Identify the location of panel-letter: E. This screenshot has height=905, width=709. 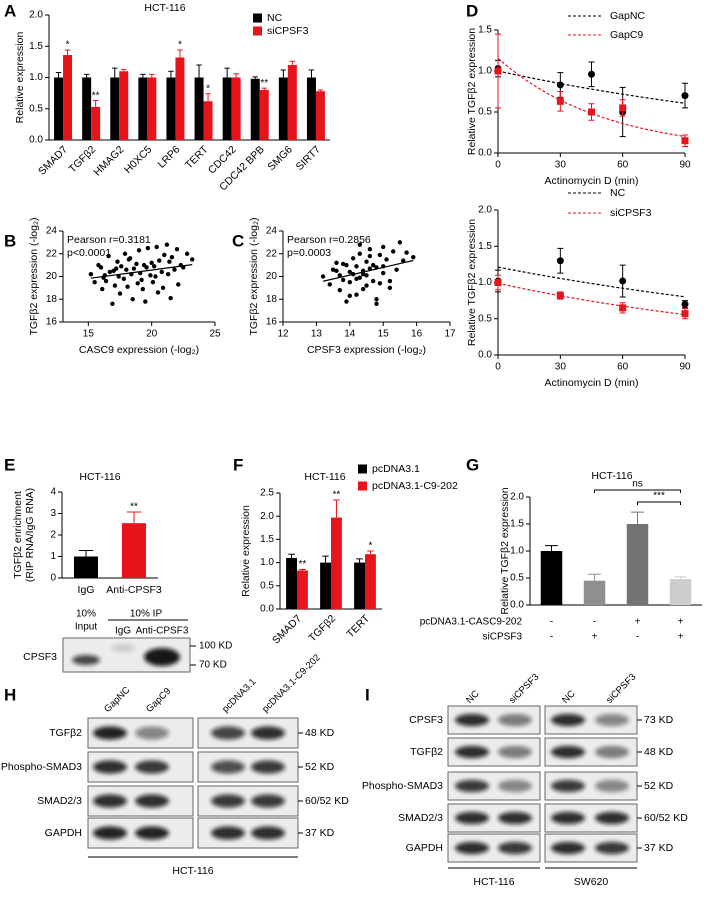
(9, 464).